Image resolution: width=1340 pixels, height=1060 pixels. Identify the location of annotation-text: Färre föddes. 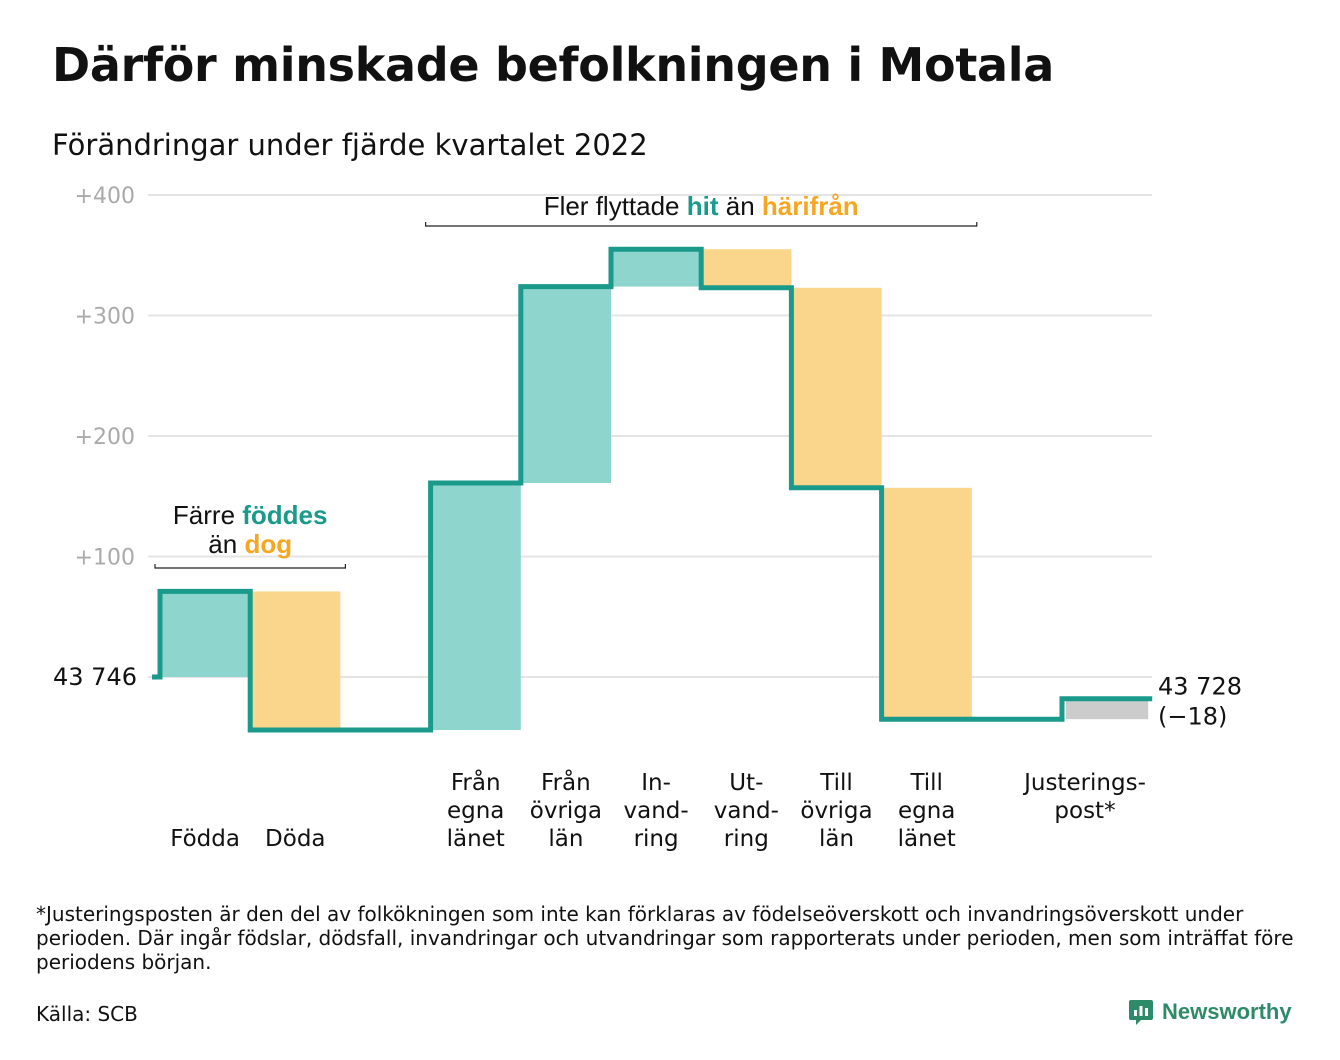
(250, 515).